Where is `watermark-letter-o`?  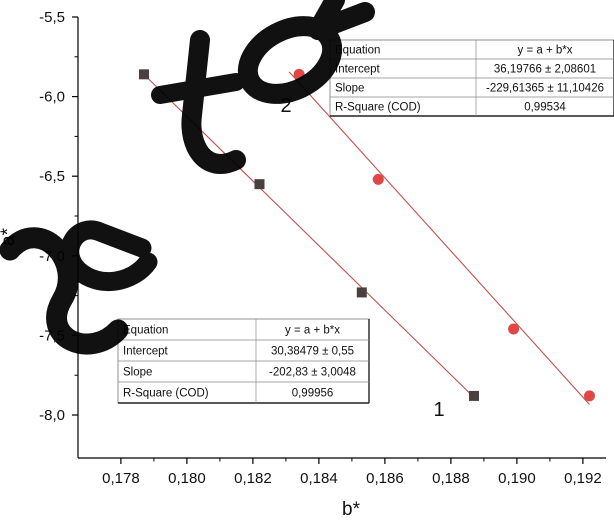 watermark-letter-o is located at coordinates (290, 60).